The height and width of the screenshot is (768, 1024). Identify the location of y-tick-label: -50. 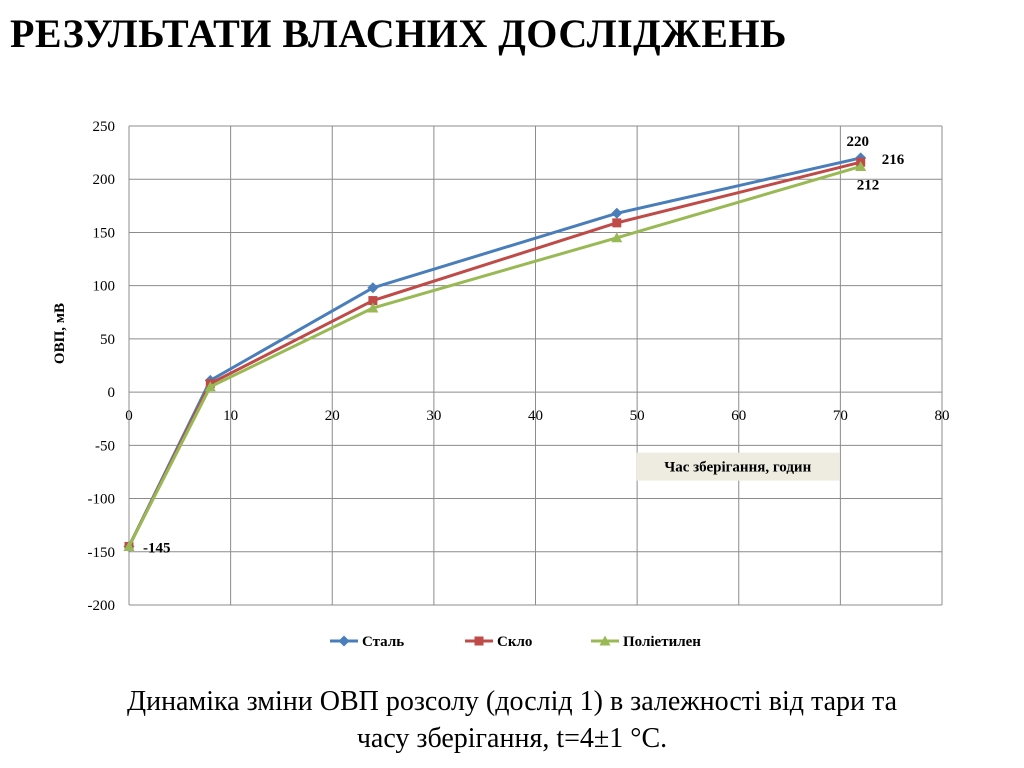
(105, 446).